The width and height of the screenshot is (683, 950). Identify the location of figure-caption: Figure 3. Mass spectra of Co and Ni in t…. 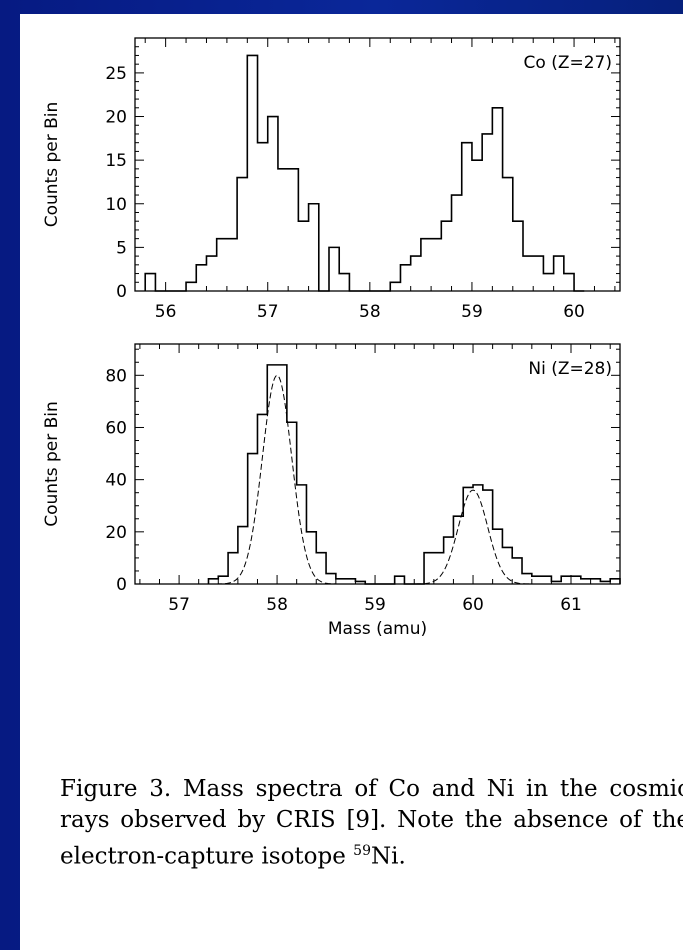
(371, 823).